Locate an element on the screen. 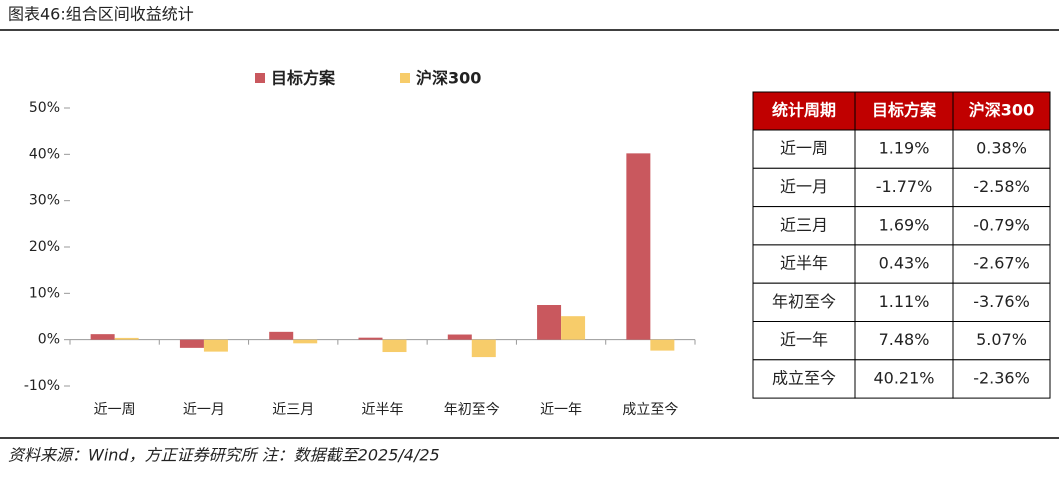 This screenshot has height=477, width=1059. table-cell-text: 近半年 is located at coordinates (804, 263).